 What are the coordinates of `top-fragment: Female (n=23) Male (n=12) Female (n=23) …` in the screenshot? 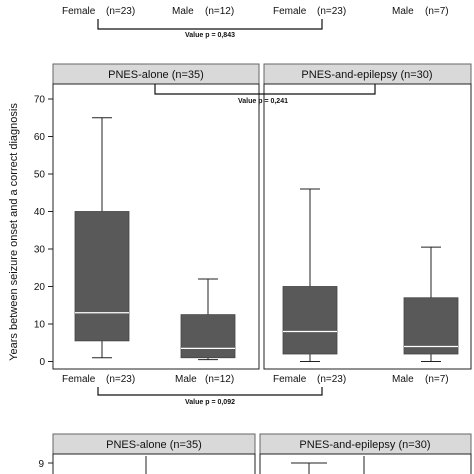 It's located at (255, 22).